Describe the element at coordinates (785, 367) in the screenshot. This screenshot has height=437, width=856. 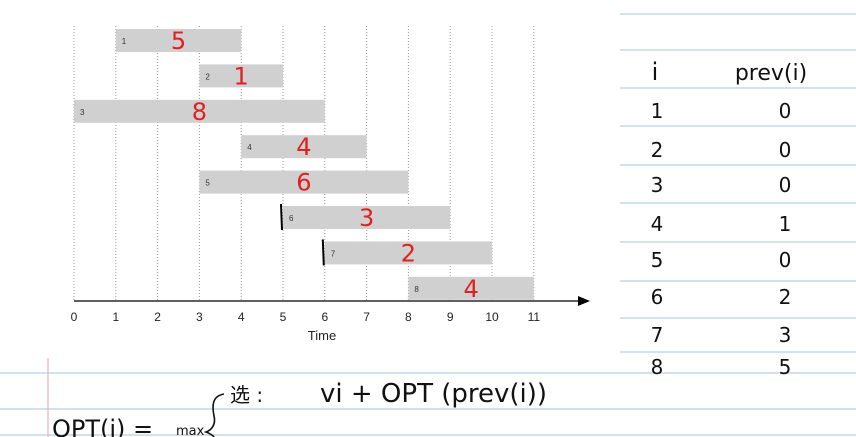
I see `prev-table-cell-prev: 5` at that location.